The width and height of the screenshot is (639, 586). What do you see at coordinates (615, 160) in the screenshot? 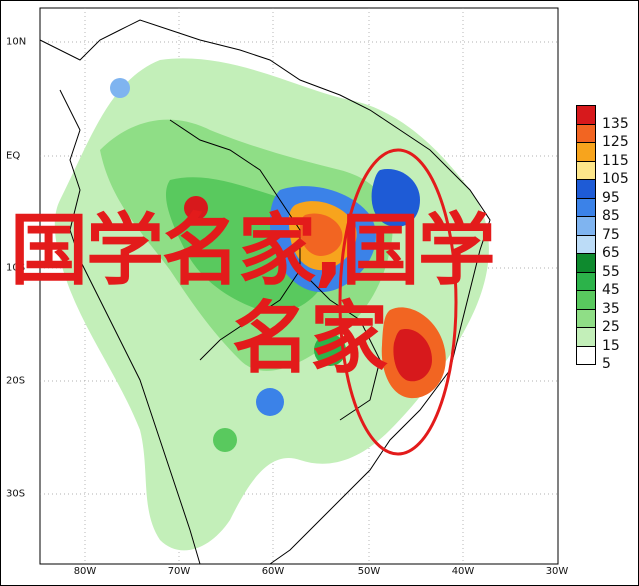
I see `colorbar-label: 115` at bounding box center [615, 160].